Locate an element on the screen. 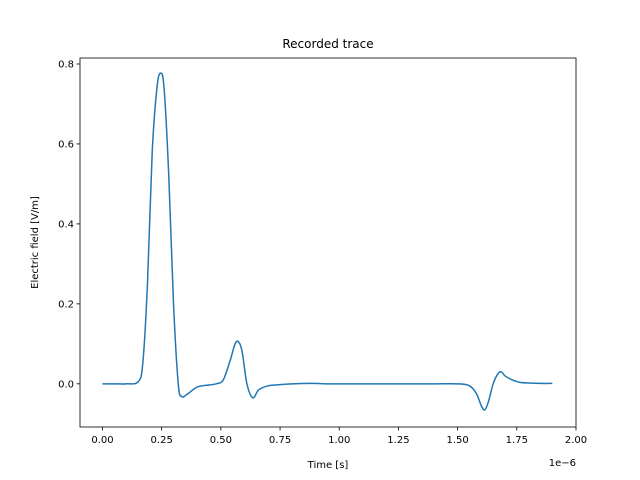 This screenshot has height=480, width=640. x-tick-label: 2.00 is located at coordinates (576, 440).